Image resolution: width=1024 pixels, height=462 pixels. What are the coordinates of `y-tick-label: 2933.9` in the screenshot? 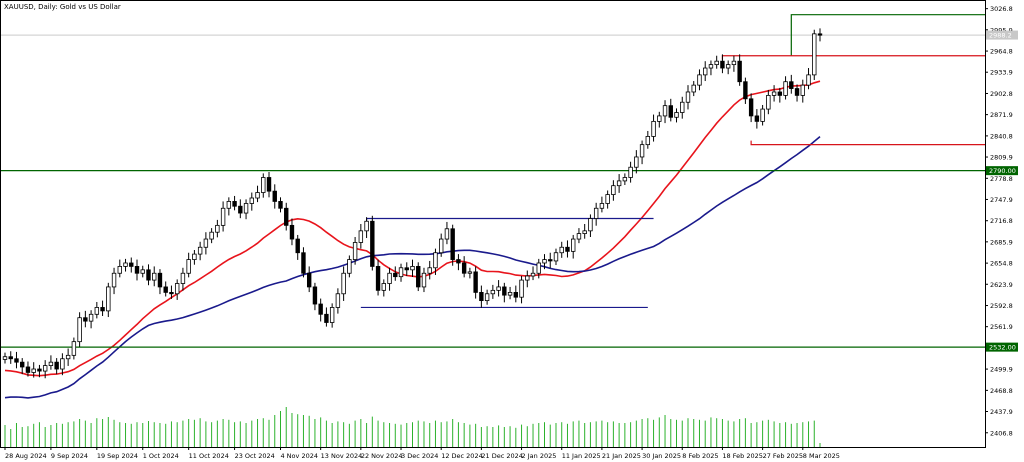 It's located at (1001, 73).